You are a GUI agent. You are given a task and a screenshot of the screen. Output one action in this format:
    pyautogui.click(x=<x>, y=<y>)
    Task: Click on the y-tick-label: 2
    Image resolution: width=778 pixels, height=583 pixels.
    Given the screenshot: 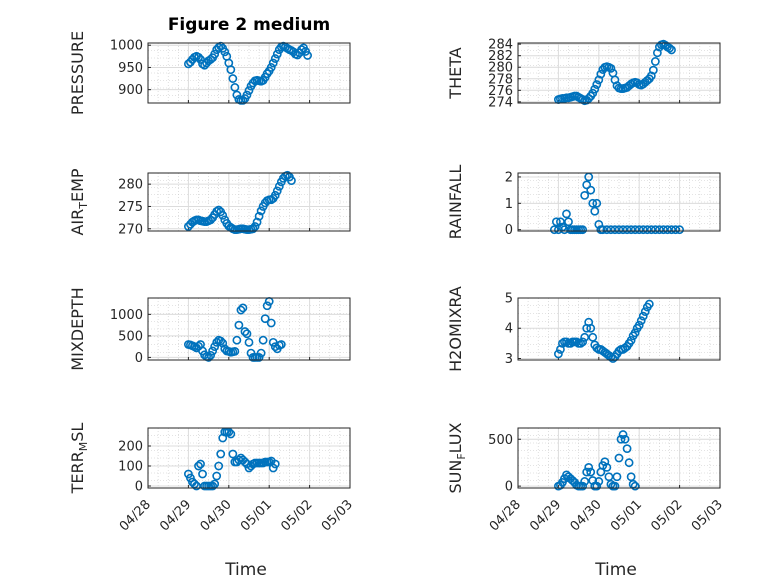 What is the action you would take?
    pyautogui.click(x=509, y=177)
    